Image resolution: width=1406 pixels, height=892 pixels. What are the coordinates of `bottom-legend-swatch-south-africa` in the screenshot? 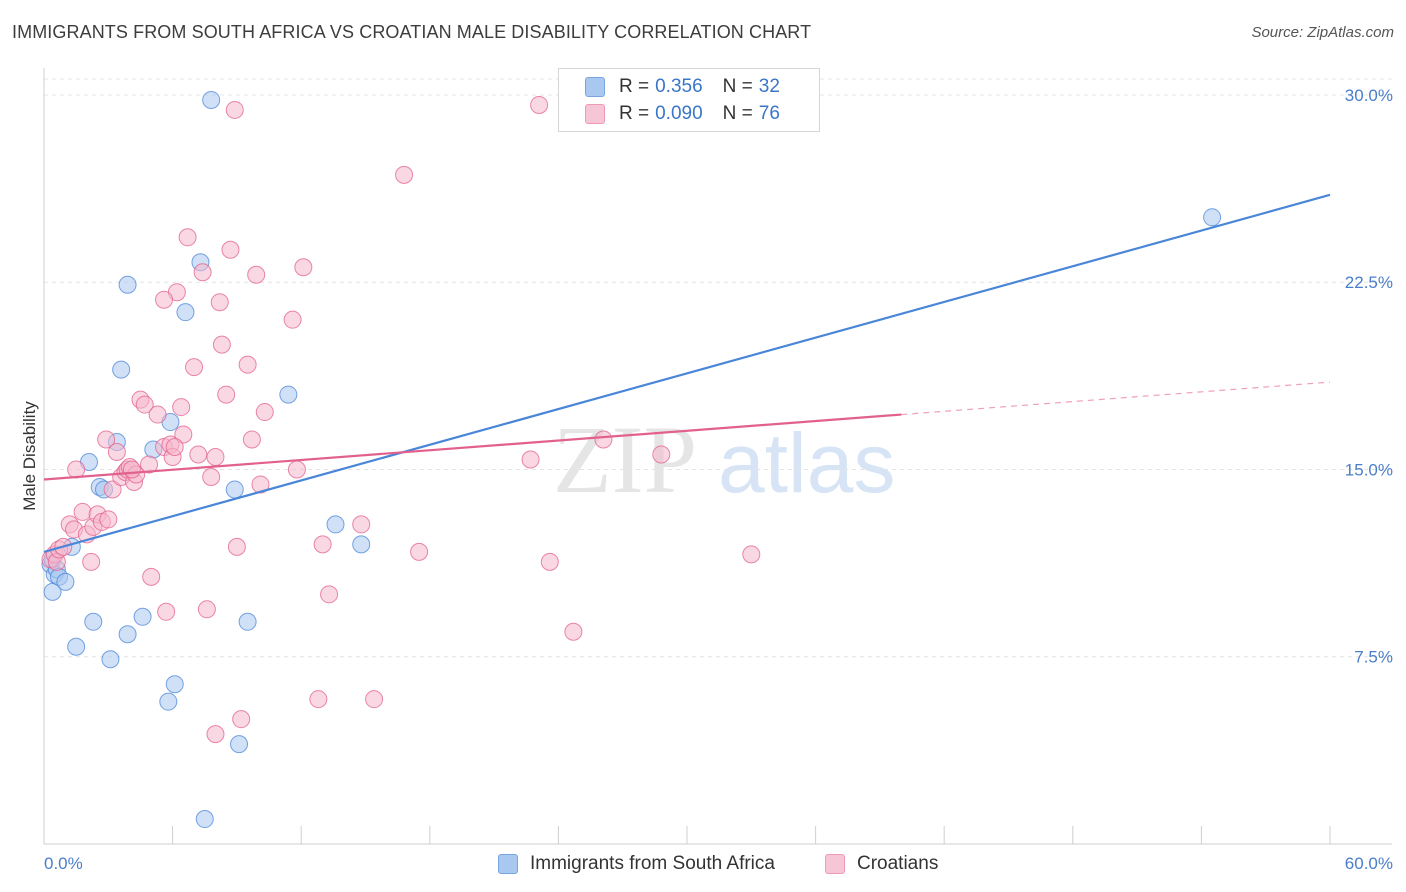 It's located at (508, 864).